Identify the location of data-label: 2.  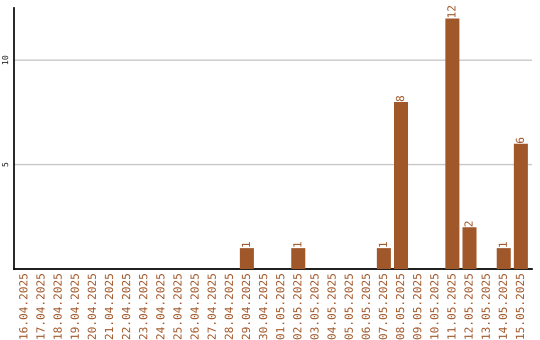
(468, 223).